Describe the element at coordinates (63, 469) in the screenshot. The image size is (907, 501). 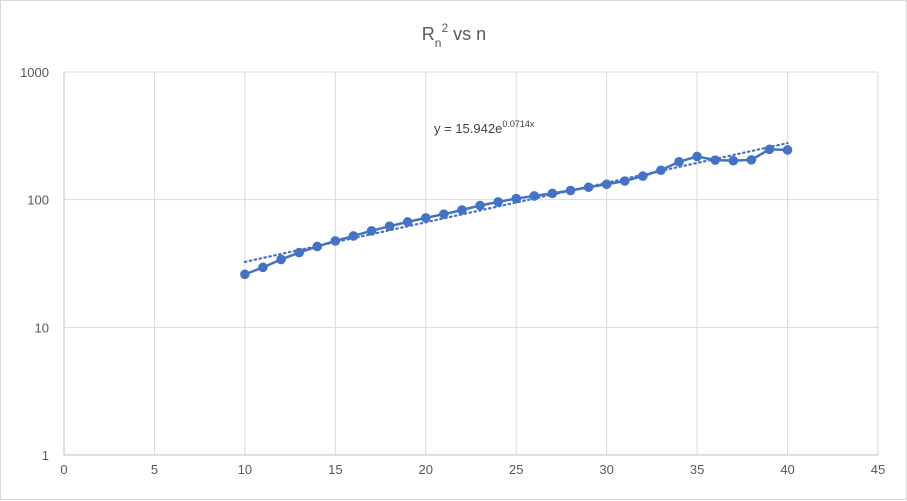
I see `x-tick-label: 0` at that location.